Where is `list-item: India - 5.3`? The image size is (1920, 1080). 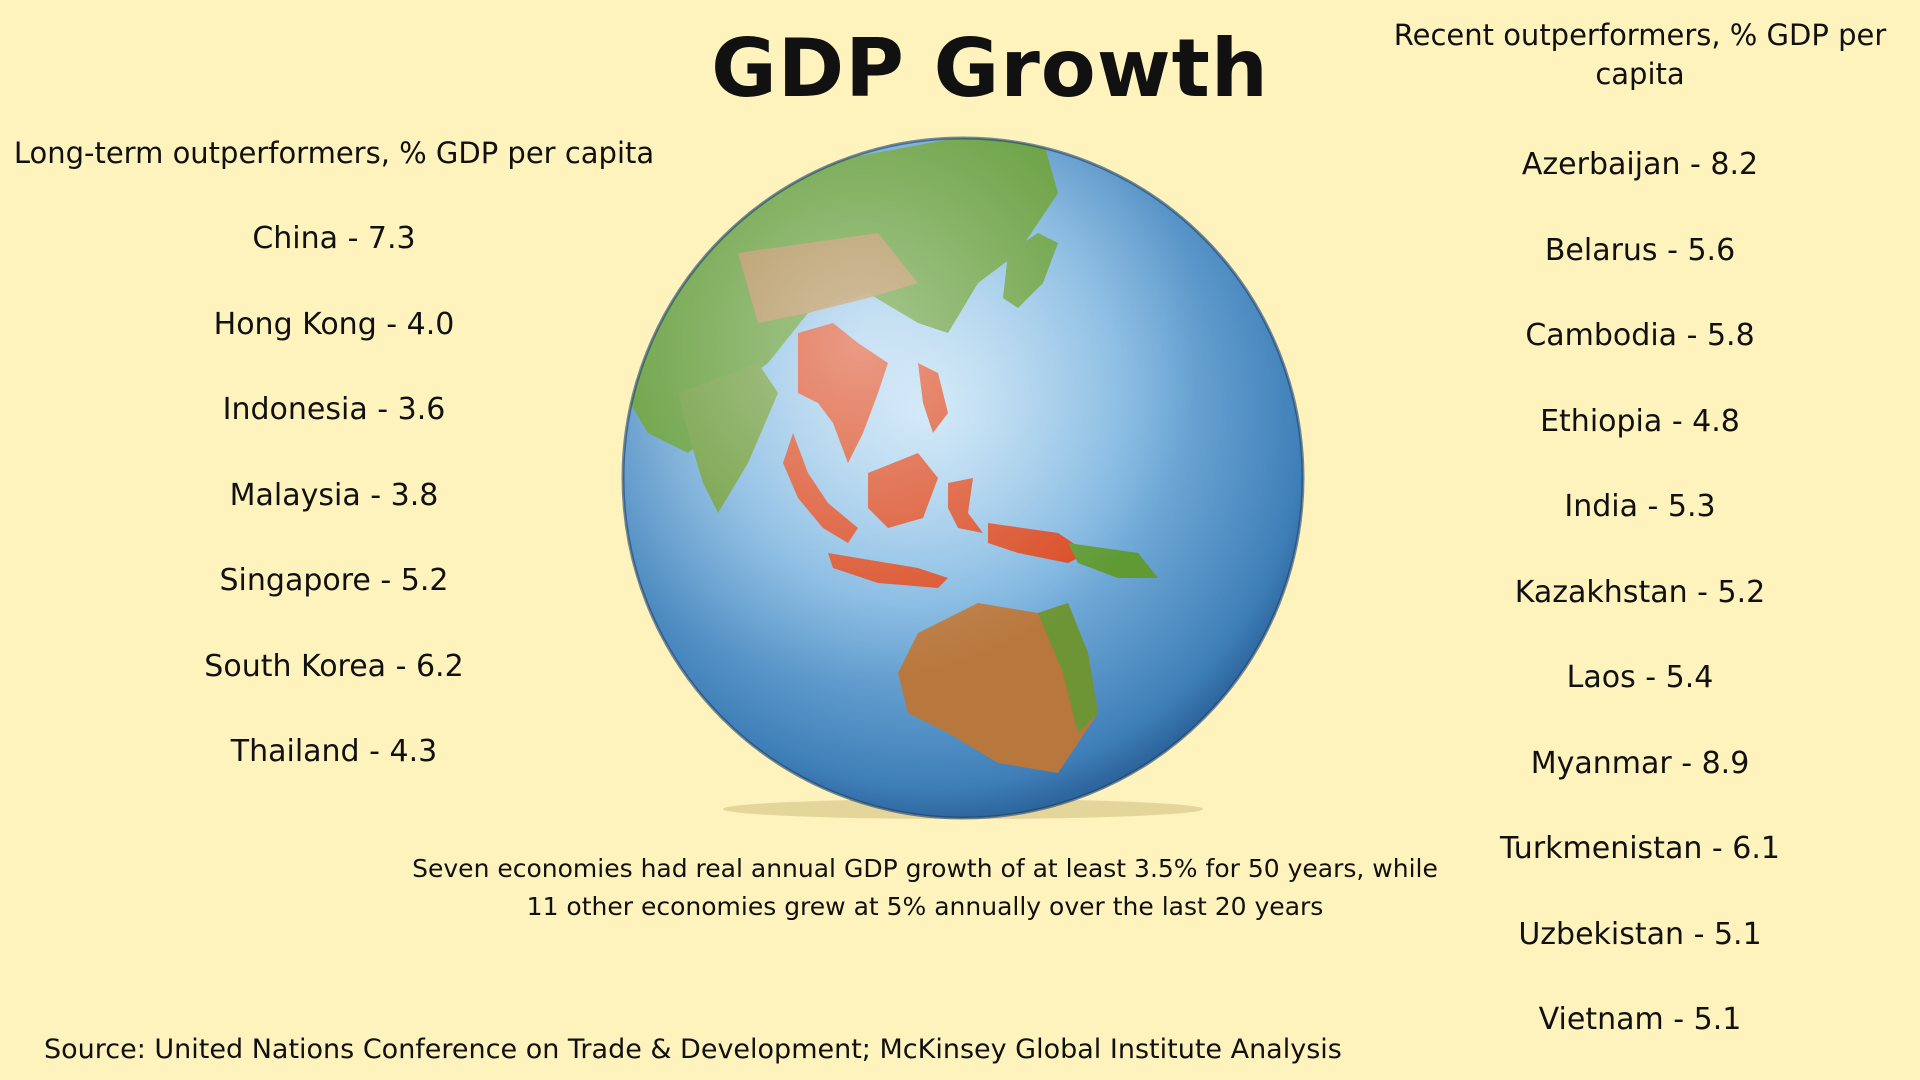 list-item: India - 5.3 is located at coordinates (1640, 506).